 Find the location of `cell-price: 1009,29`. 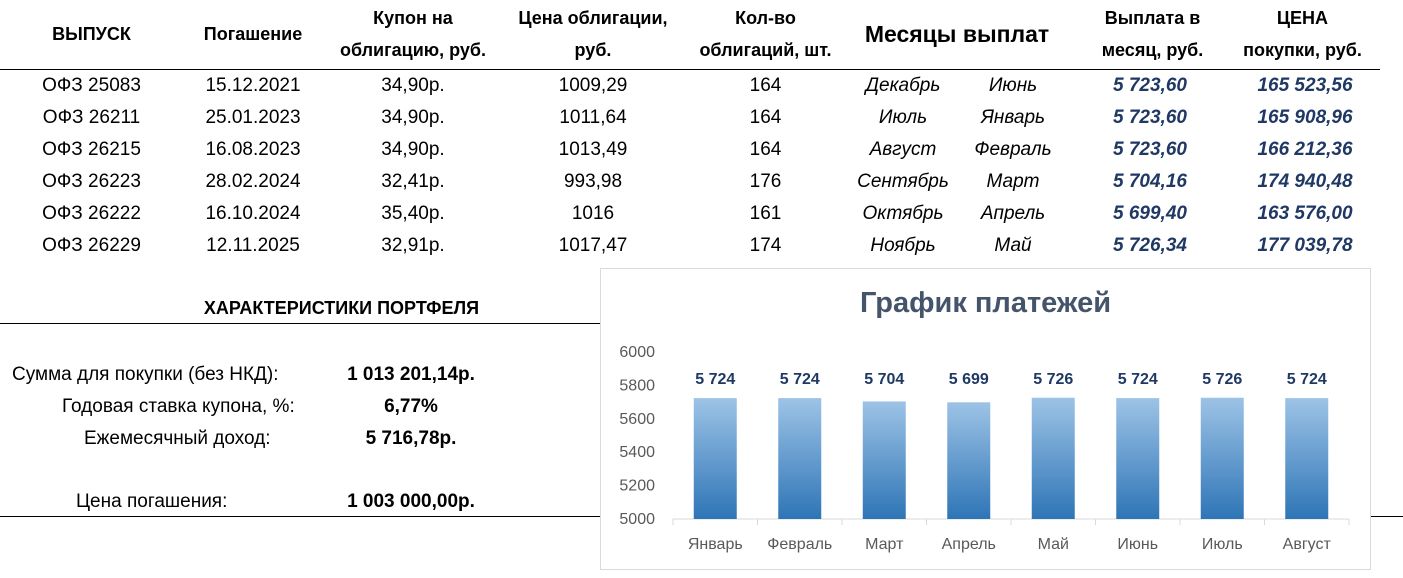

cell-price: 1009,29 is located at coordinates (593, 85).